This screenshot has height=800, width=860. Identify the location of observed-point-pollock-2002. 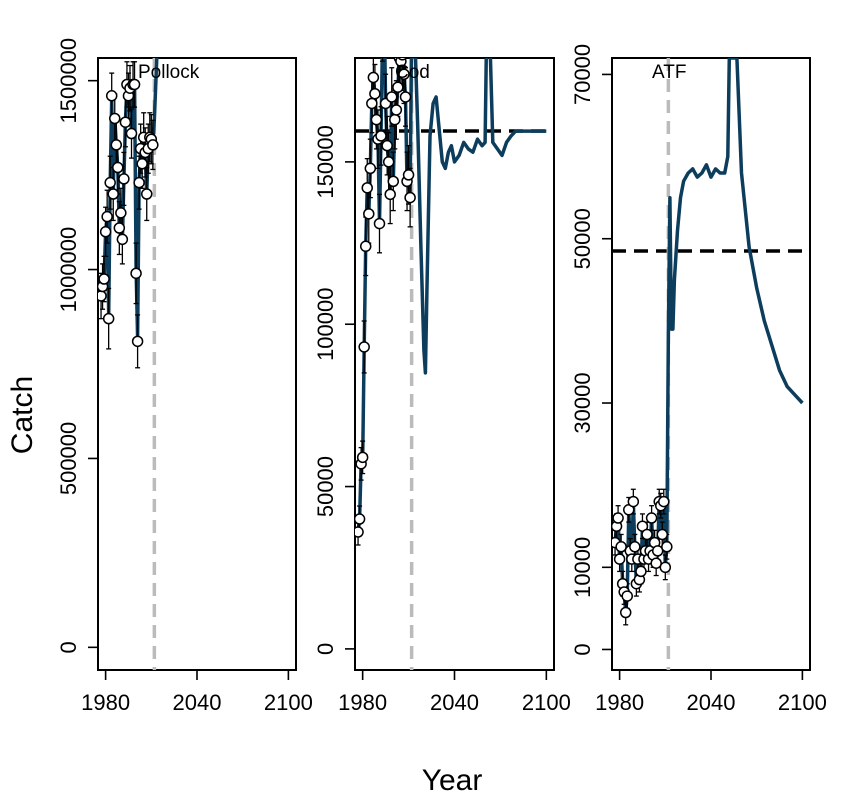
(139, 182).